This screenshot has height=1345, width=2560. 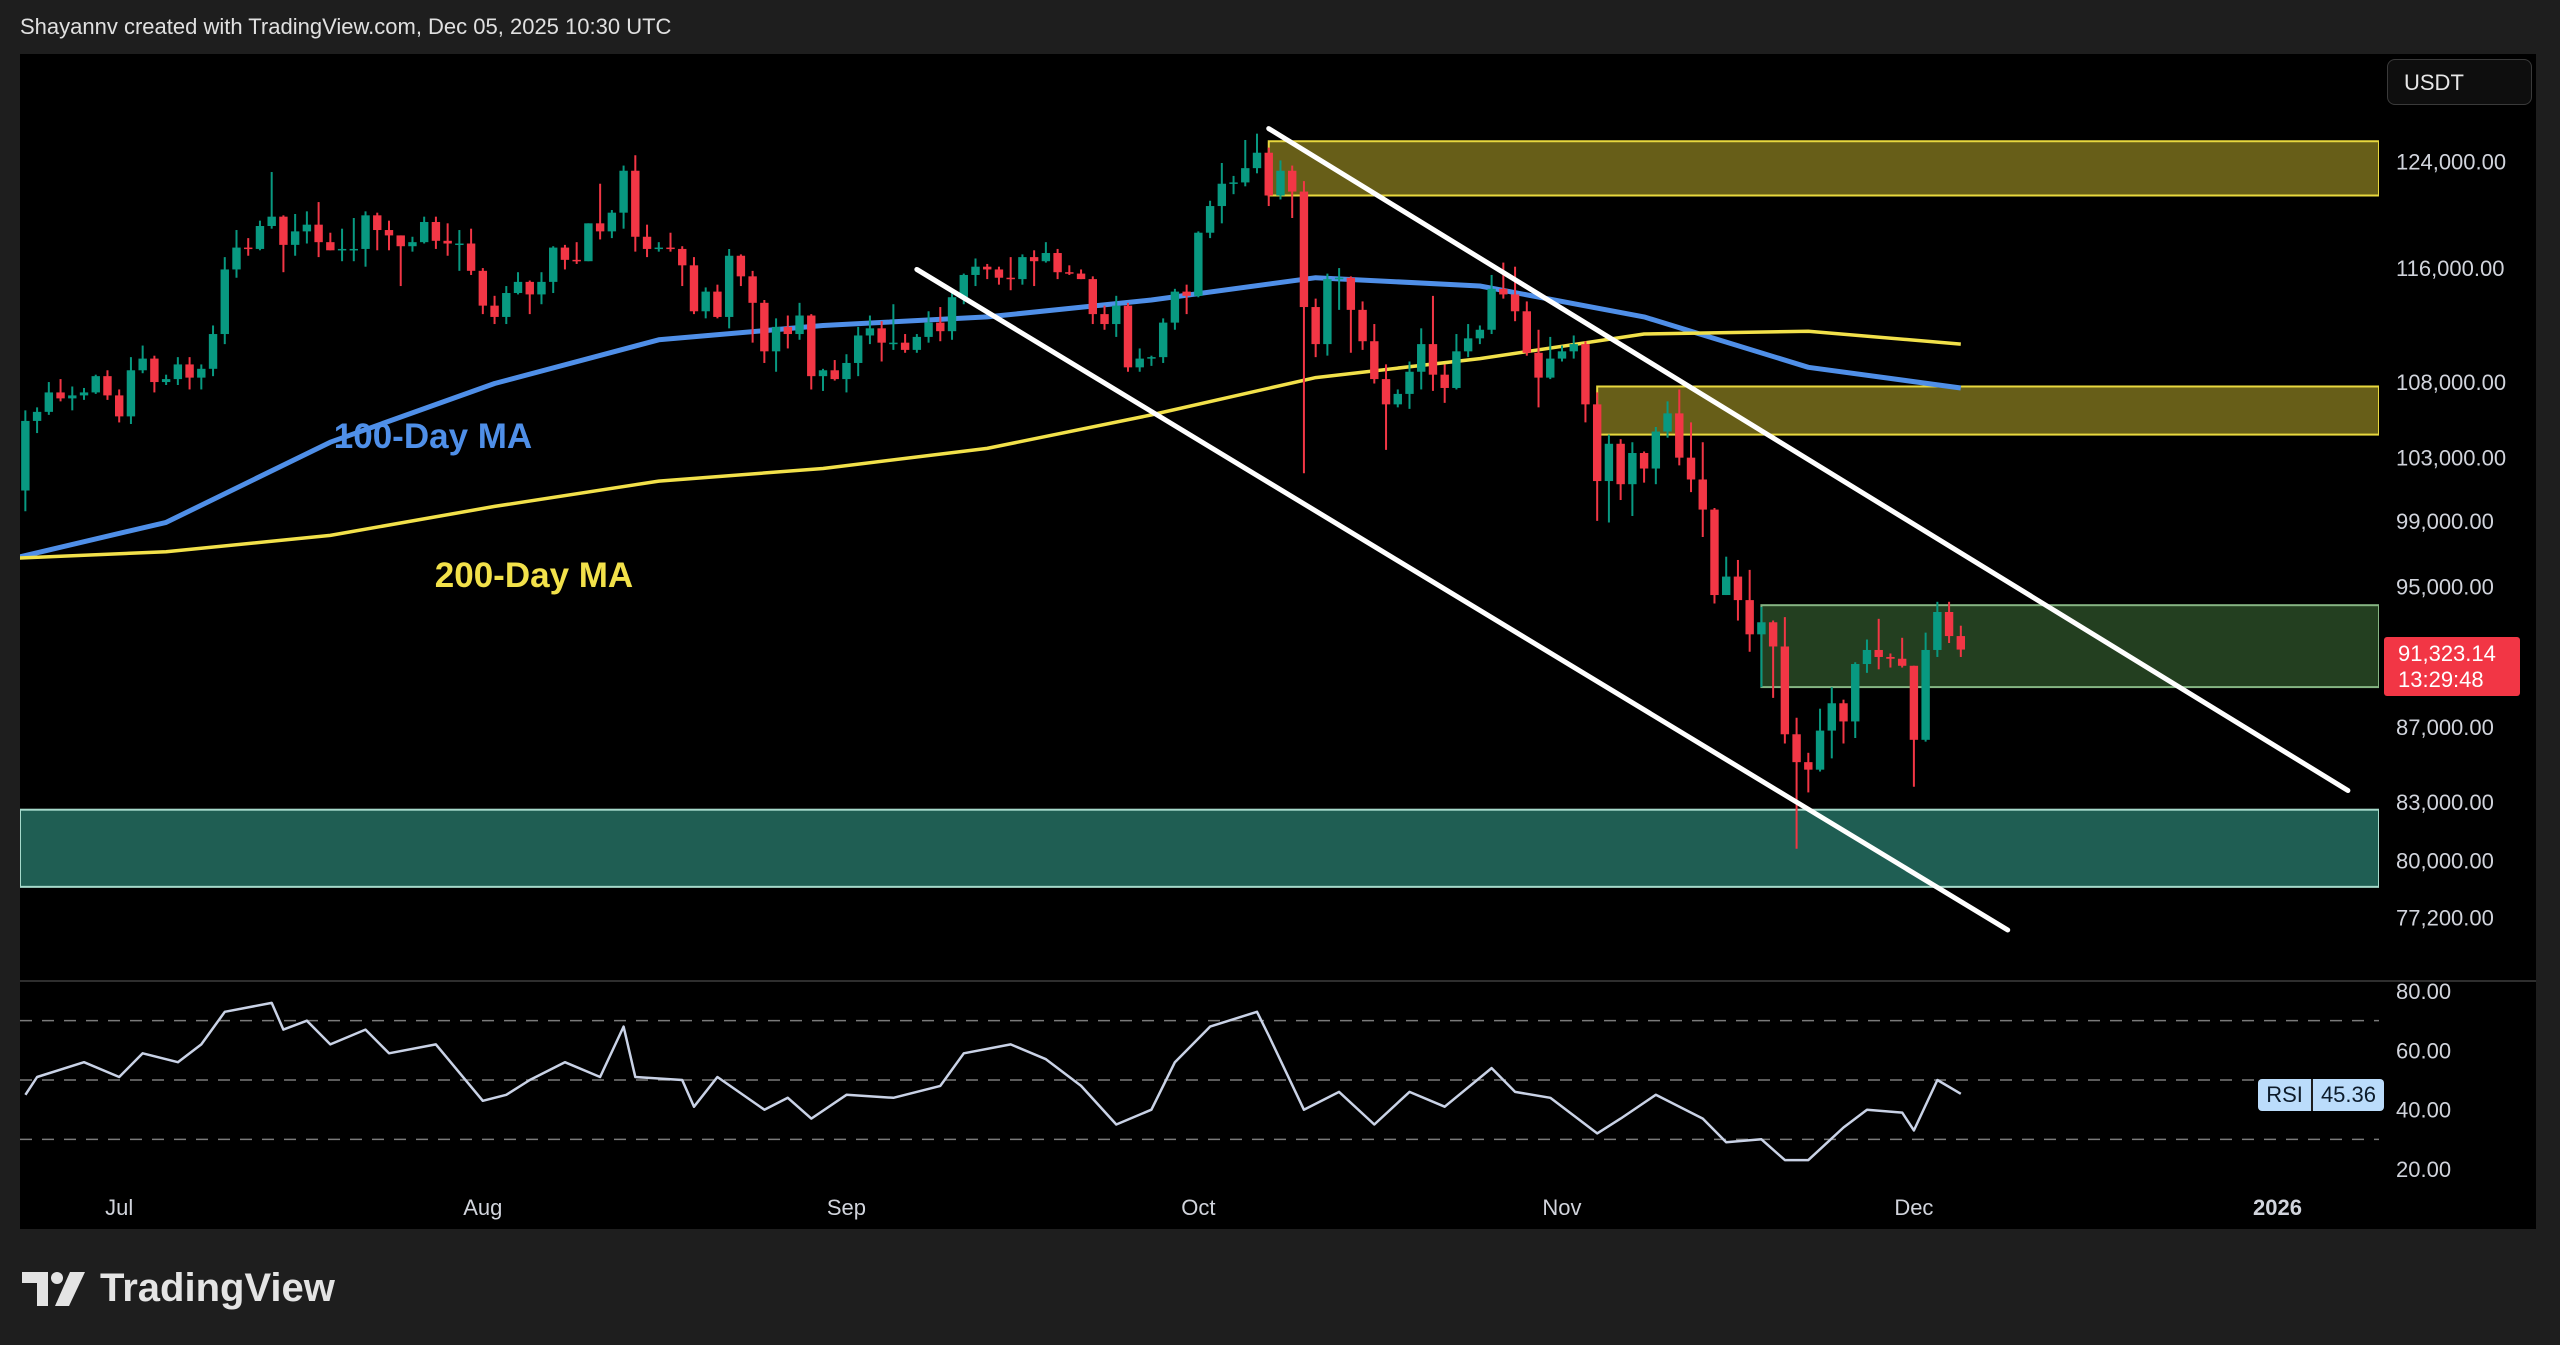 What do you see at coordinates (482, 1207) in the screenshot?
I see `time-tick-label: Aug` at bounding box center [482, 1207].